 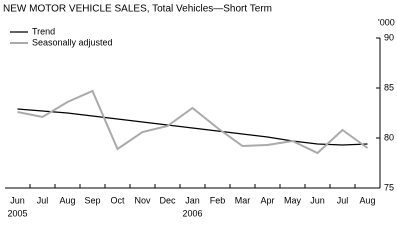 What do you see at coordinates (142, 200) in the screenshot?
I see `x-tick-label: Nov` at bounding box center [142, 200].